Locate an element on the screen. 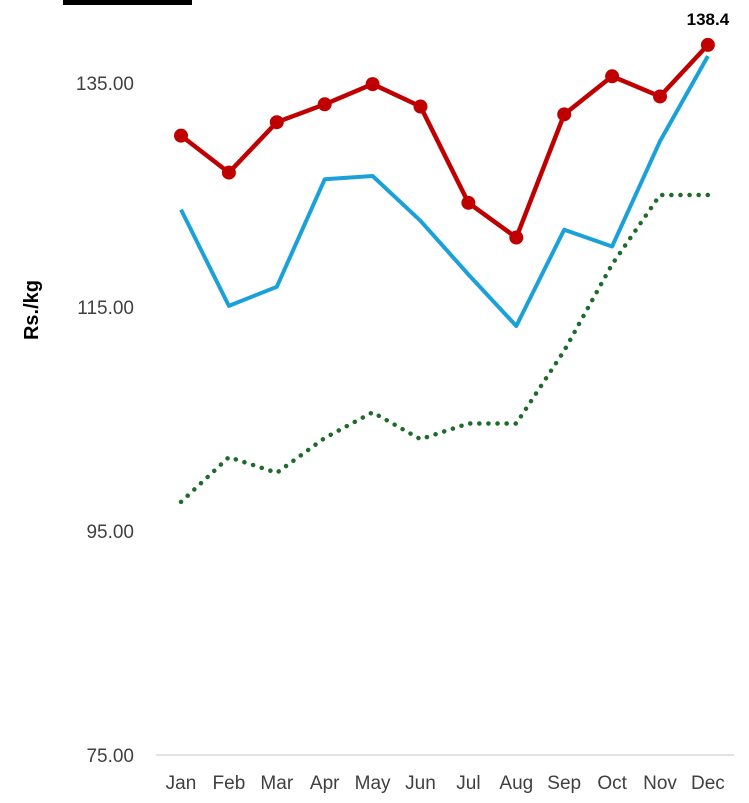 This screenshot has height=803, width=749. x-tick-label: Jul is located at coordinates (468, 783).